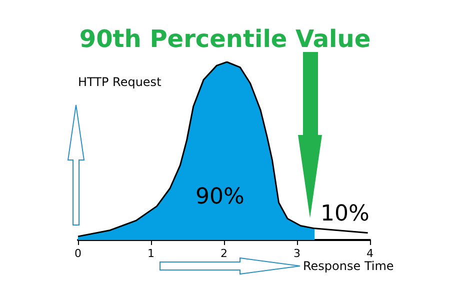 This screenshot has height=300, width=450. I want to click on x-axis-title: Response Time, so click(348, 266).